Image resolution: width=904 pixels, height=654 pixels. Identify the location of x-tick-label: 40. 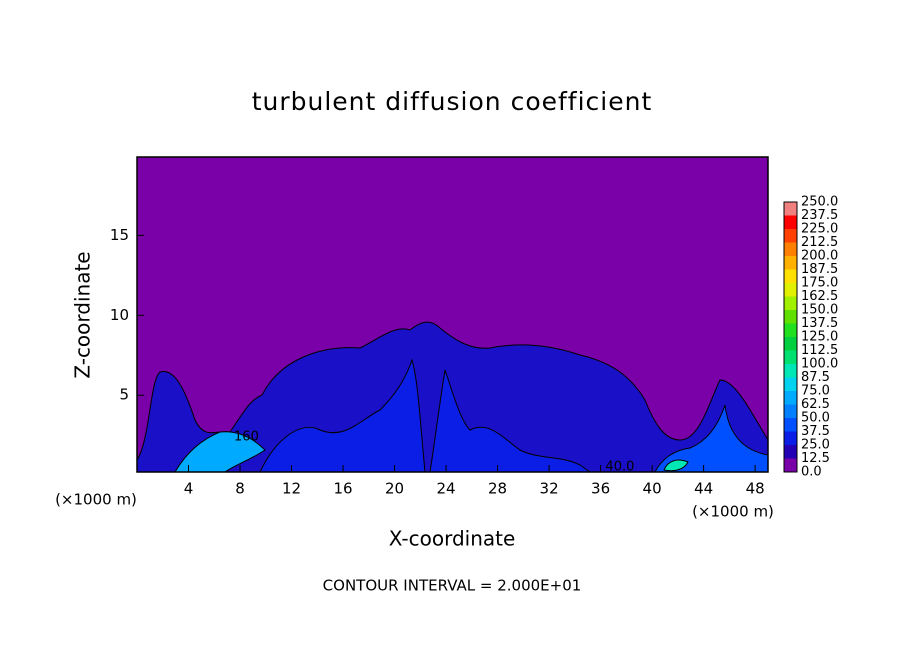
(652, 489).